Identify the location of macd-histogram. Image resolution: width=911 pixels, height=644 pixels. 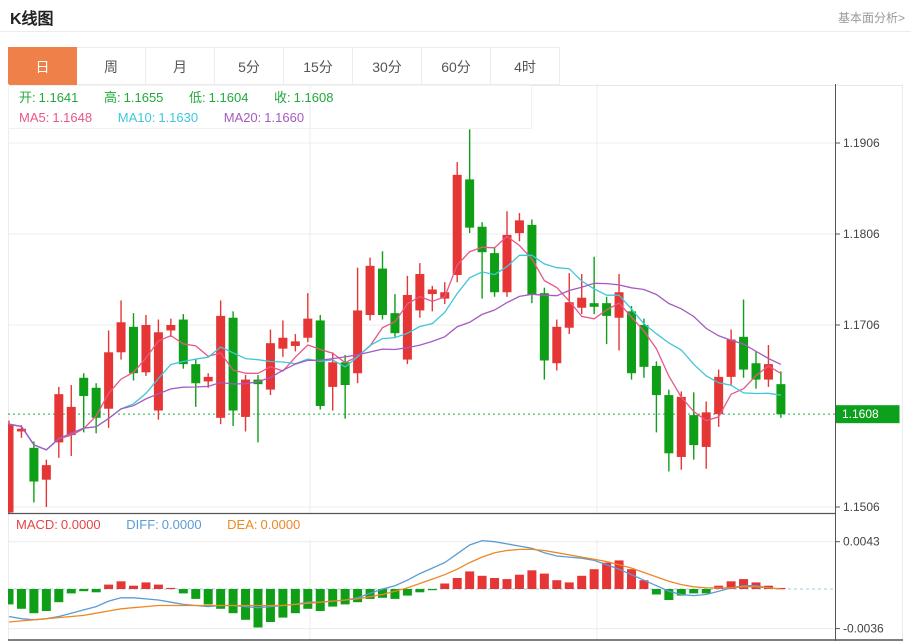
(397, 594).